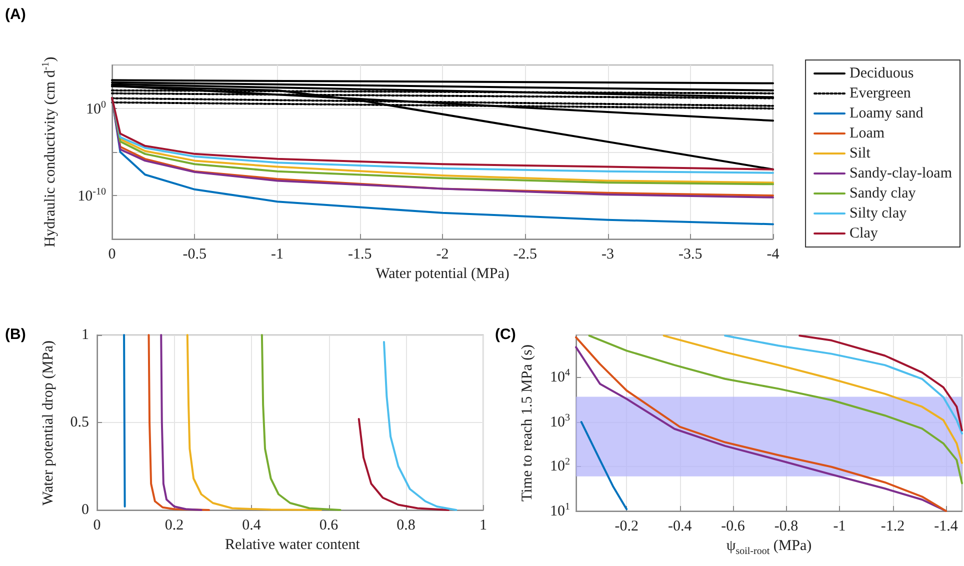 This screenshot has height=566, width=964. Describe the element at coordinates (329, 526) in the screenshot. I see `x-tick-label: 0.6` at that location.